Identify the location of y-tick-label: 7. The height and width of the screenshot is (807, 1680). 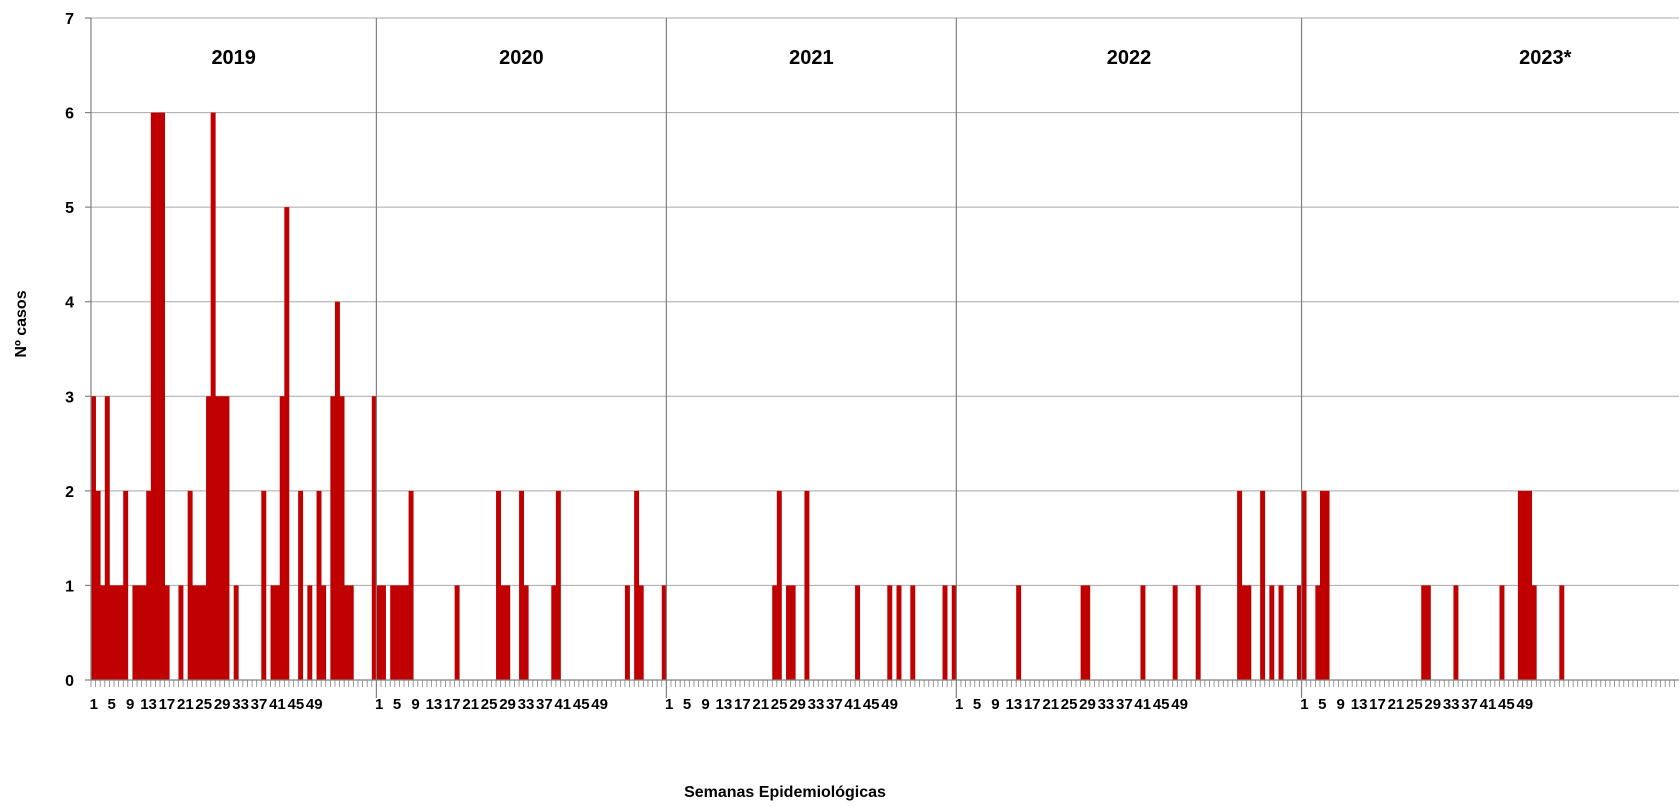
(69, 19).